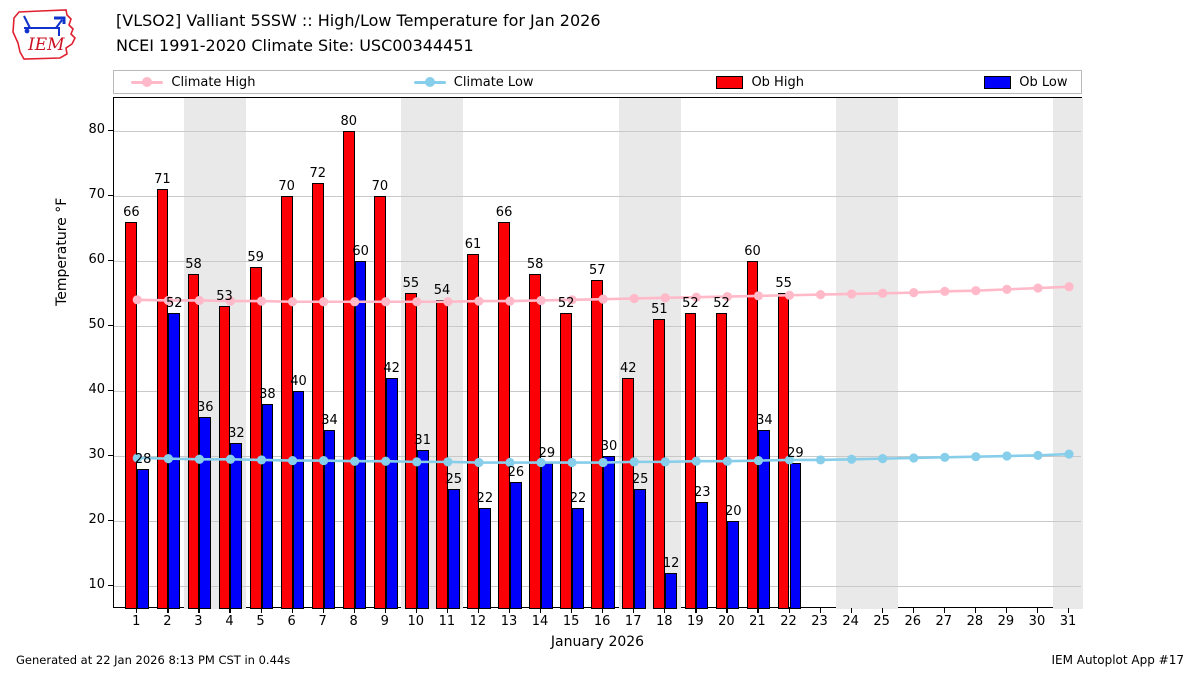 The height and width of the screenshot is (675, 1200). Describe the element at coordinates (690, 303) in the screenshot. I see `ob-high-value-label: 52` at that location.